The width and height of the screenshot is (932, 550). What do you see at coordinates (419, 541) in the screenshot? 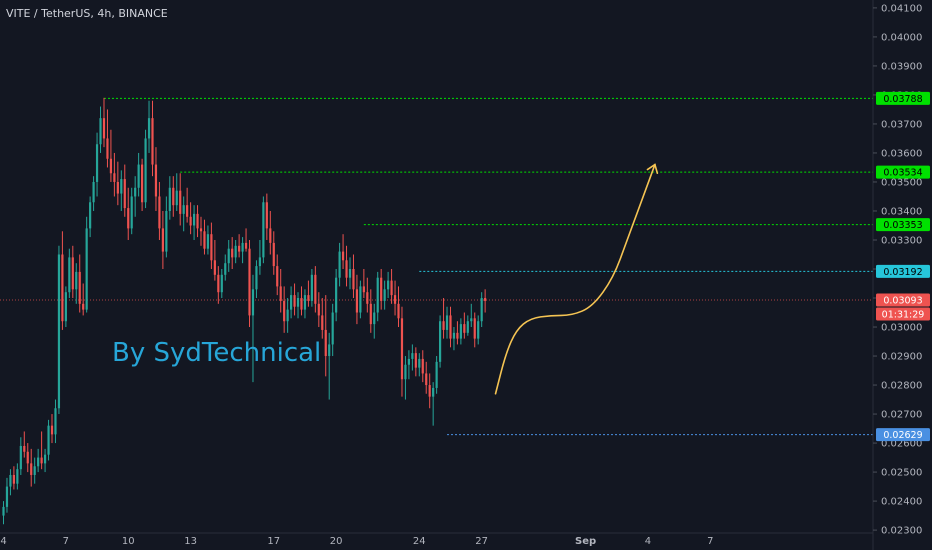
I see `time-tick-label: 24` at bounding box center [419, 541].